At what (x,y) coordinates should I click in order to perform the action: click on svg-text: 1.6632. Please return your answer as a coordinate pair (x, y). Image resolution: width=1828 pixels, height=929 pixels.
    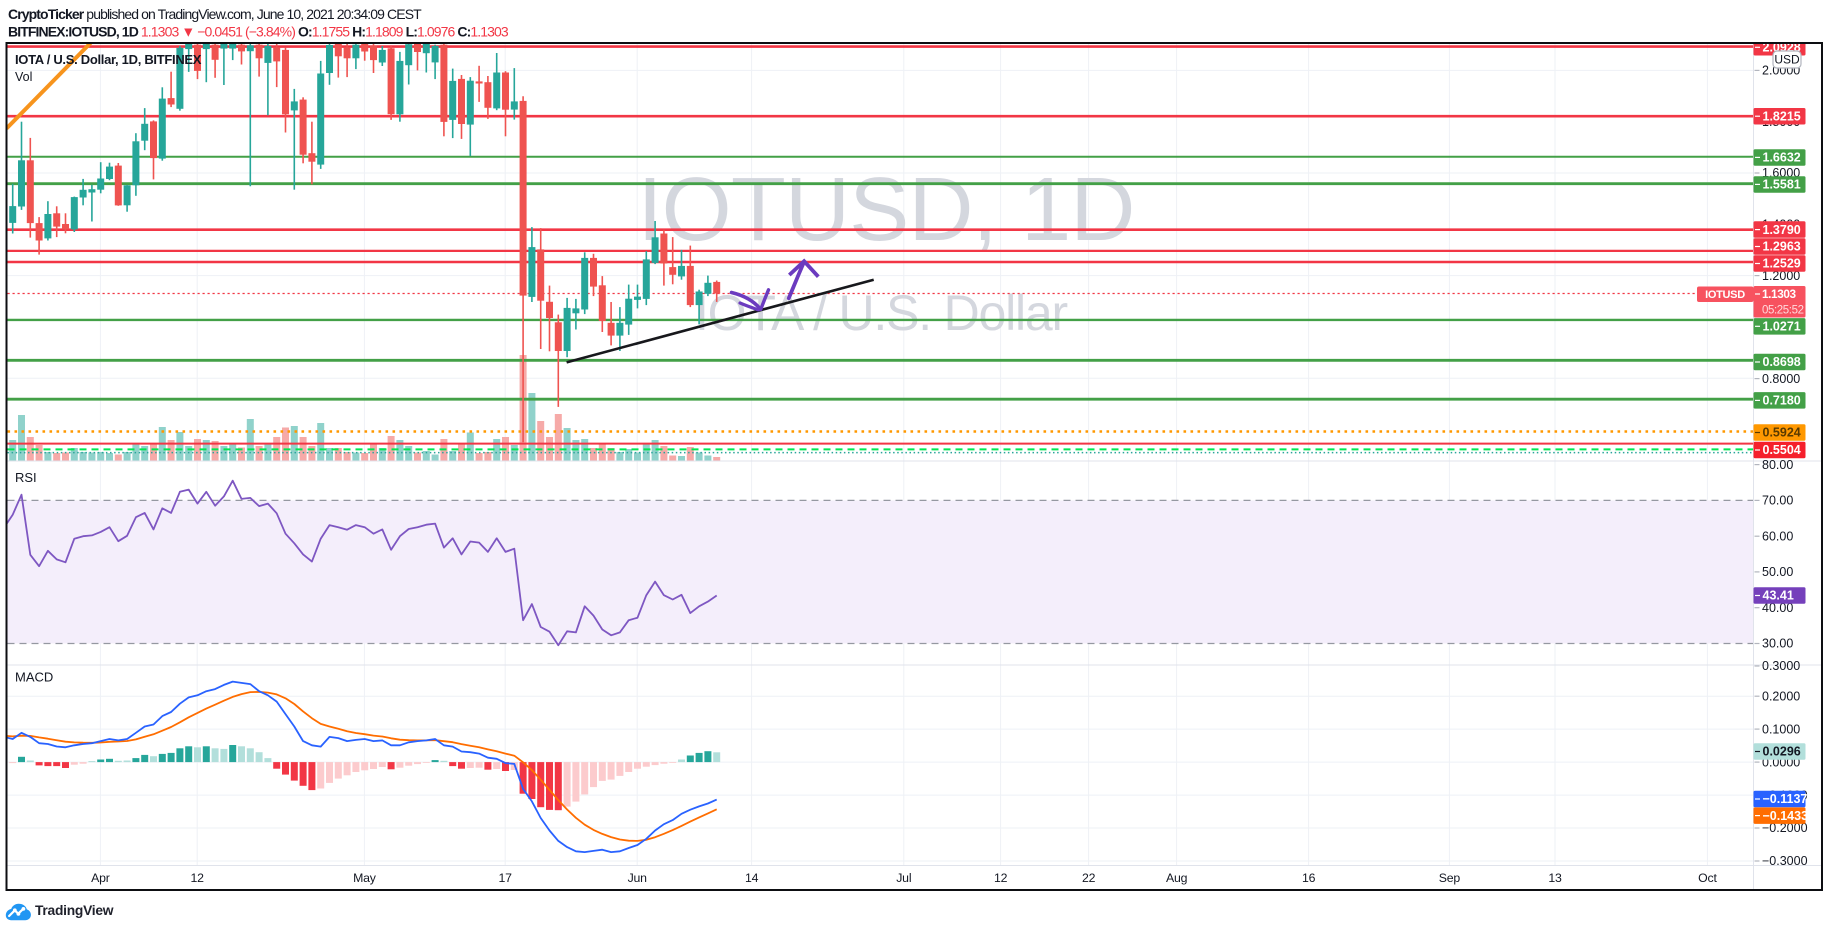
    Looking at the image, I should click on (1782, 158).